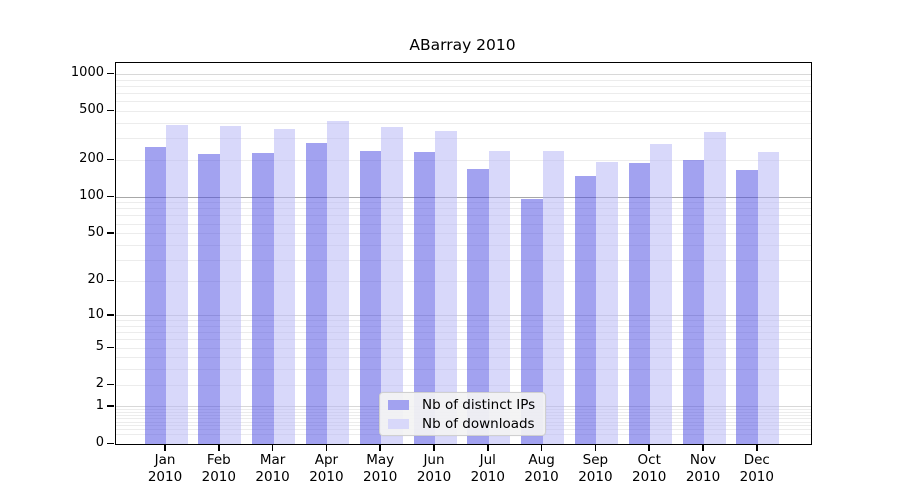  Describe the element at coordinates (87, 73) in the screenshot. I see `y-tick-label-1000: 1000` at that location.